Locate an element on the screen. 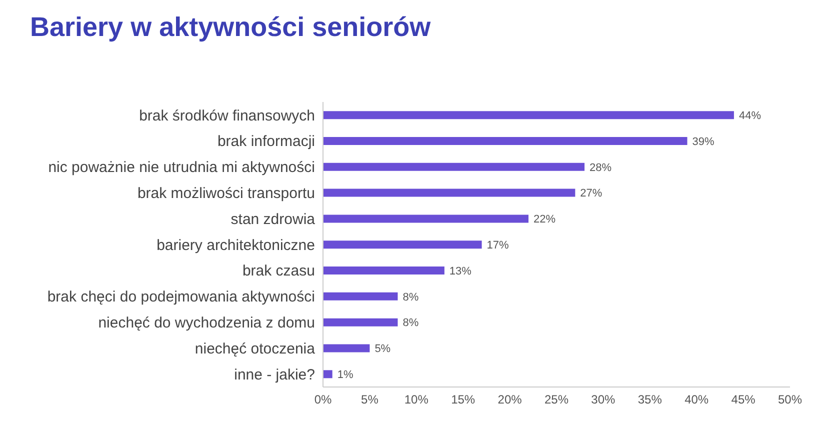 This screenshot has width=828, height=433. data-label: 39% is located at coordinates (703, 142).